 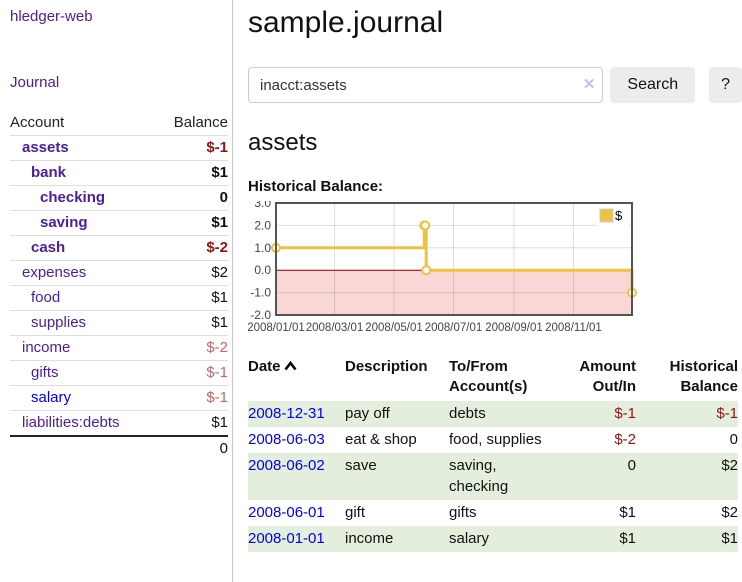 What do you see at coordinates (191, 273) in the screenshot?
I see `account-balance: $2` at bounding box center [191, 273].